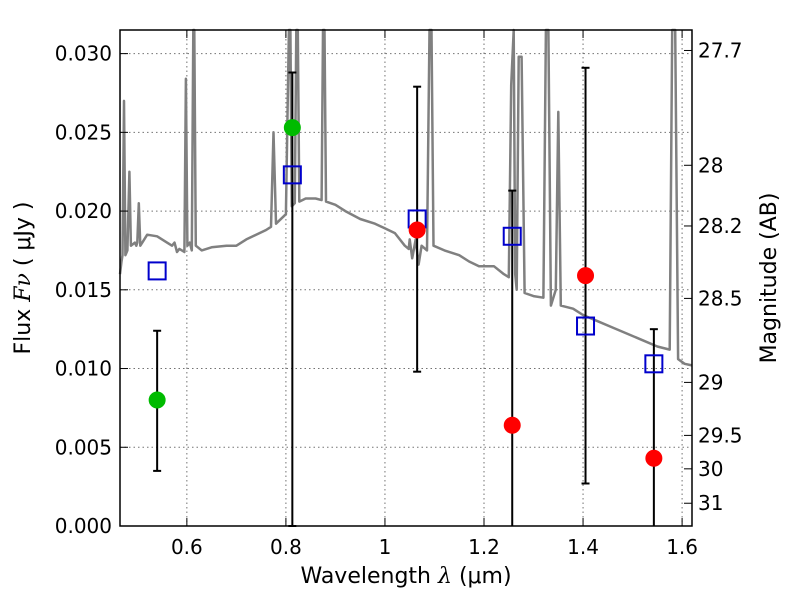 The width and height of the screenshot is (800, 600). Describe the element at coordinates (710, 503) in the screenshot. I see `y2-tick-label: 31` at that location.